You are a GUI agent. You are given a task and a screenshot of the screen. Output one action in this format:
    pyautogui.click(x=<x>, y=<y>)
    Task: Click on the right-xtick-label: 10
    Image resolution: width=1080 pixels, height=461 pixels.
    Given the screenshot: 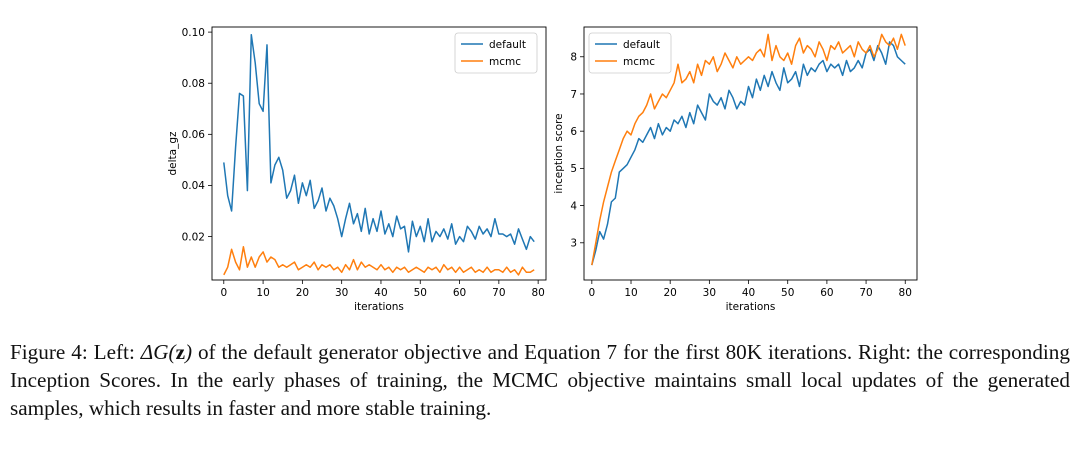 What is the action you would take?
    pyautogui.click(x=630, y=293)
    